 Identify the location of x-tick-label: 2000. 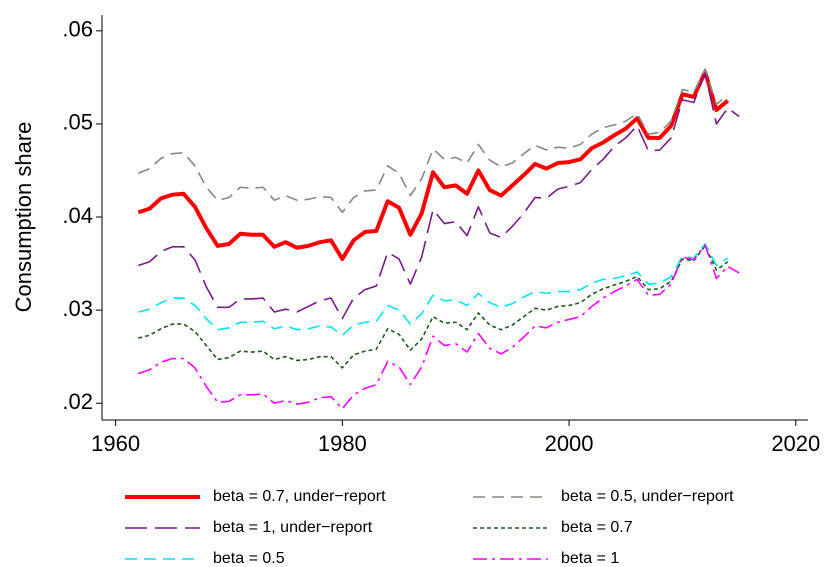
(569, 443).